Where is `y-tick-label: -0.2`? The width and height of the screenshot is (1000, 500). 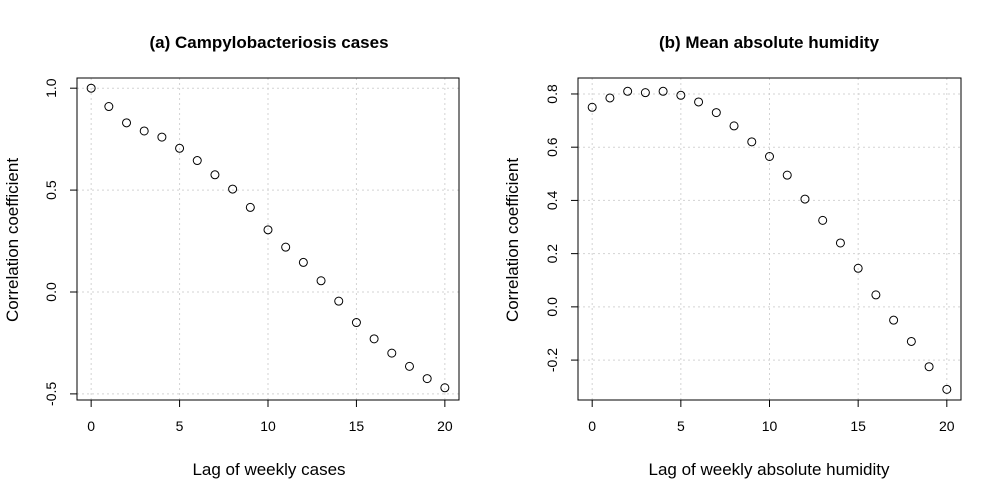 y-tick-label: -0.2 is located at coordinates (552, 360).